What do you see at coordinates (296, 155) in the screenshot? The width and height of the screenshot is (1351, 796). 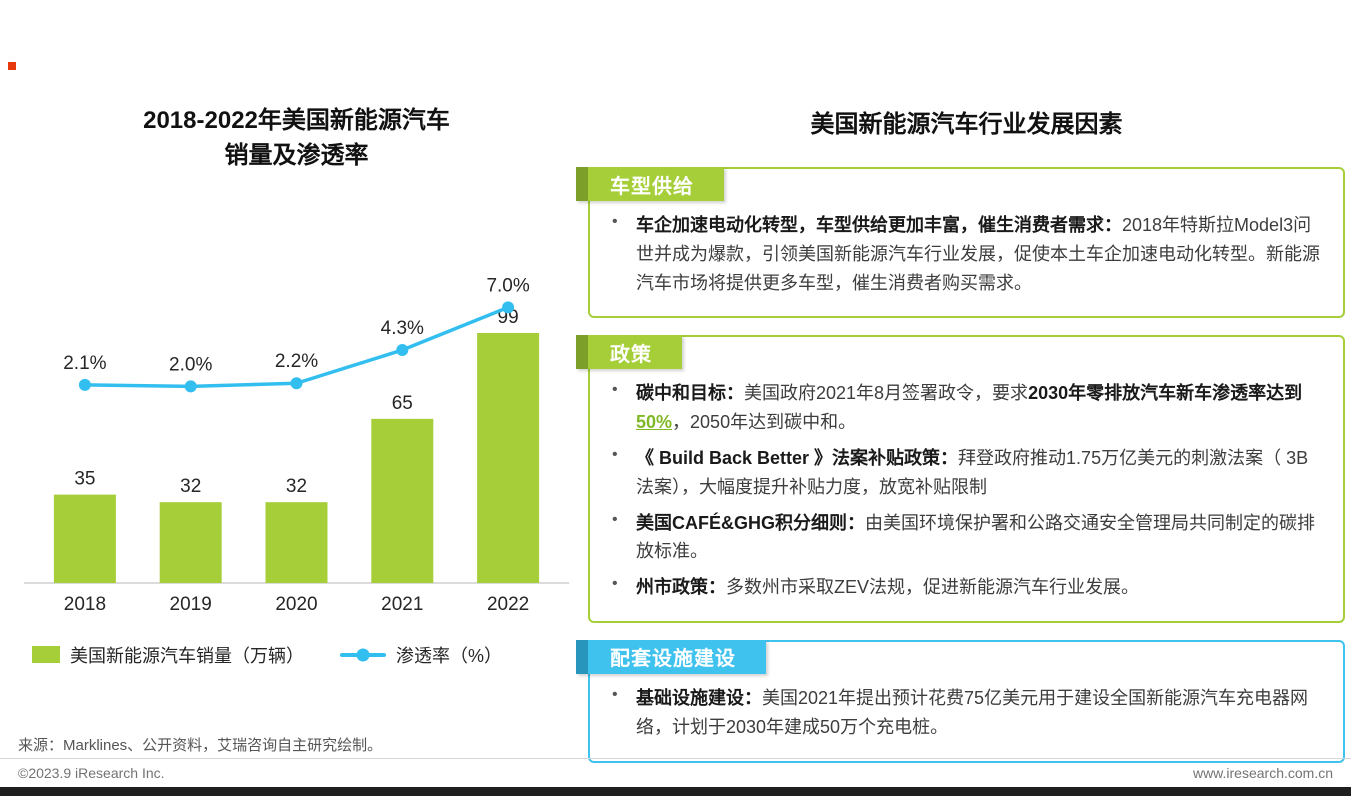 I see `chart-title-line2: 销量及渗透率` at bounding box center [296, 155].